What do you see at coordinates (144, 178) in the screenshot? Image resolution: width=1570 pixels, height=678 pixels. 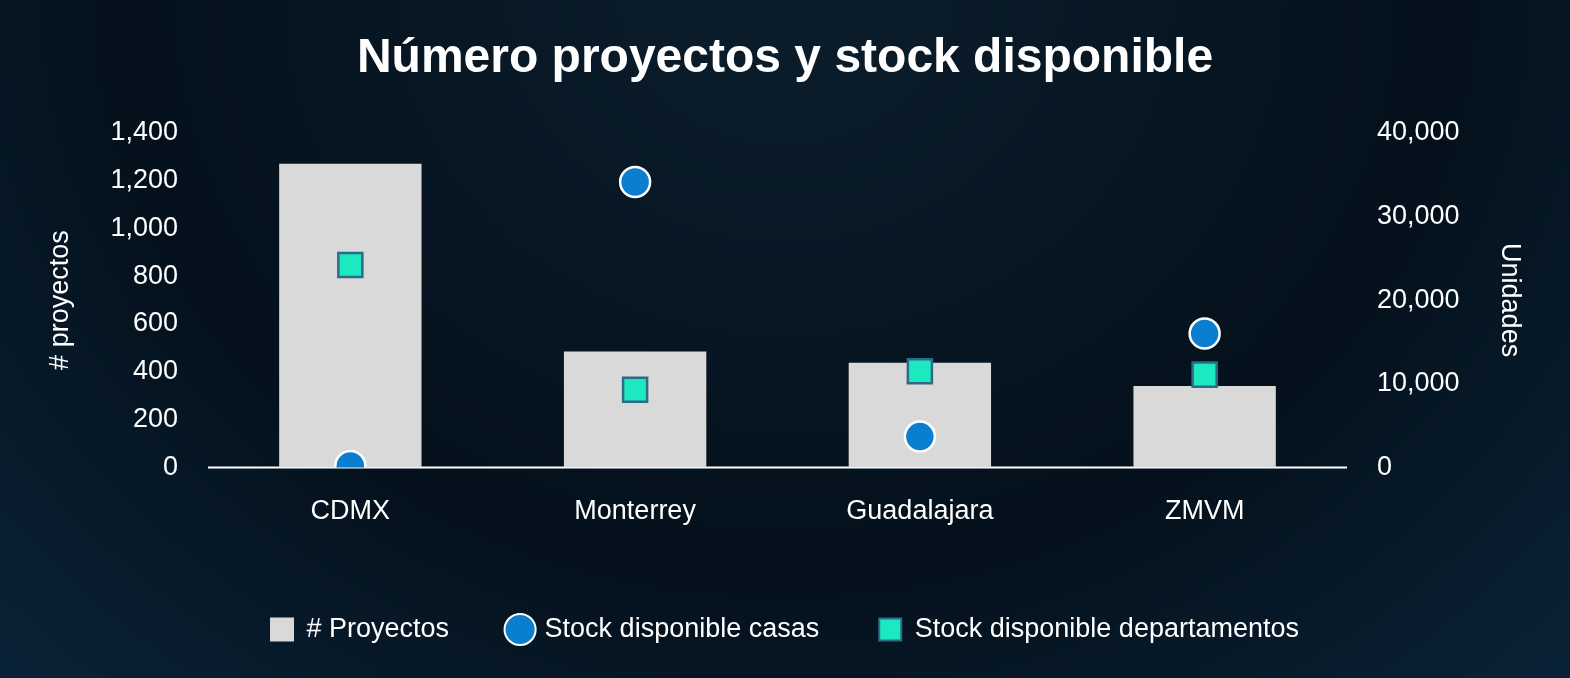 I see `y-tick-label: 1,200` at bounding box center [144, 178].